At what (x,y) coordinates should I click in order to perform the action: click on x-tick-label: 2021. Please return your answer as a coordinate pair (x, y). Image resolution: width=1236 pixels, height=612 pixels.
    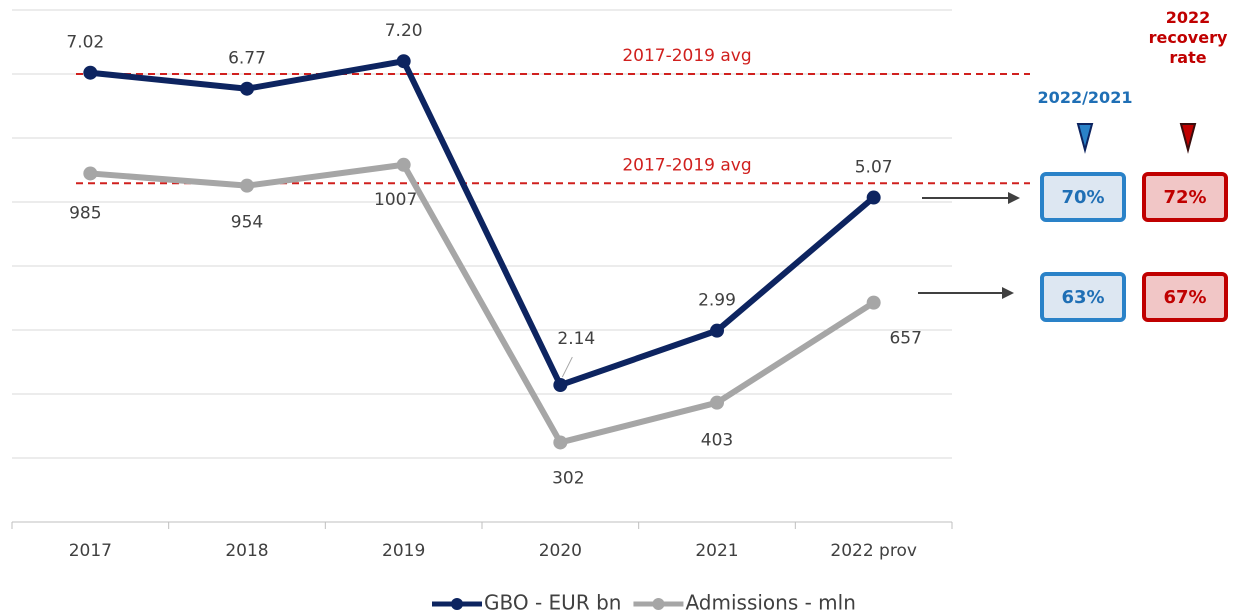
    Looking at the image, I should click on (716, 551).